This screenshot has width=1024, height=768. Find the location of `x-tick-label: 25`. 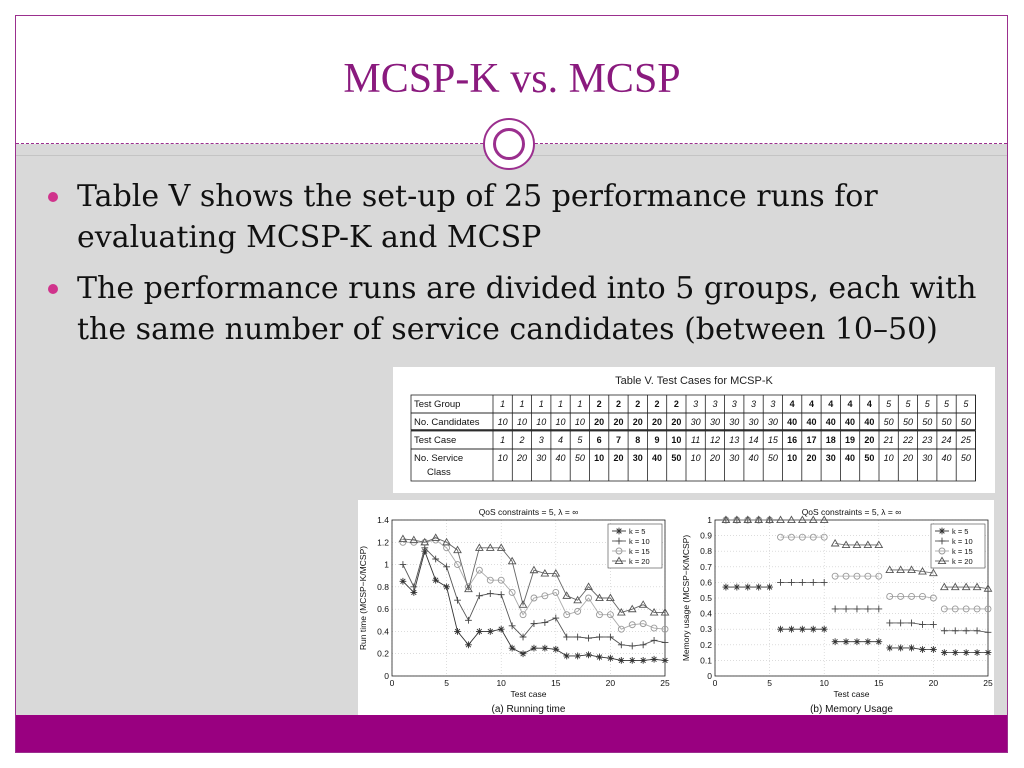

x-tick-label: 25 is located at coordinates (665, 683).